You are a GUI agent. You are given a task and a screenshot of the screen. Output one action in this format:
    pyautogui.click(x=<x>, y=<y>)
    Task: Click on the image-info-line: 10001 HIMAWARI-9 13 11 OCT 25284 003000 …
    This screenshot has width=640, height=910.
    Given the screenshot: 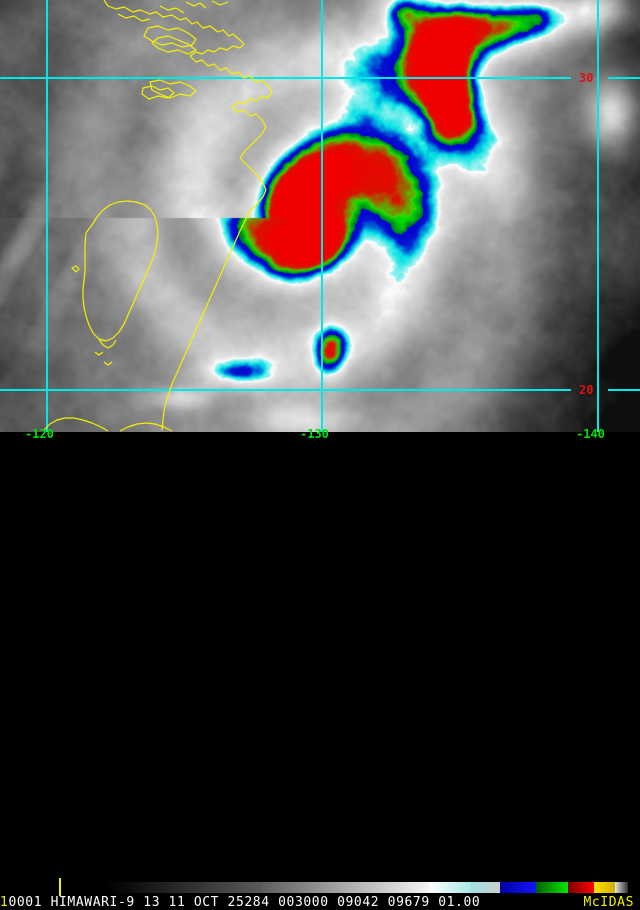 What is the action you would take?
    pyautogui.click(x=320, y=902)
    